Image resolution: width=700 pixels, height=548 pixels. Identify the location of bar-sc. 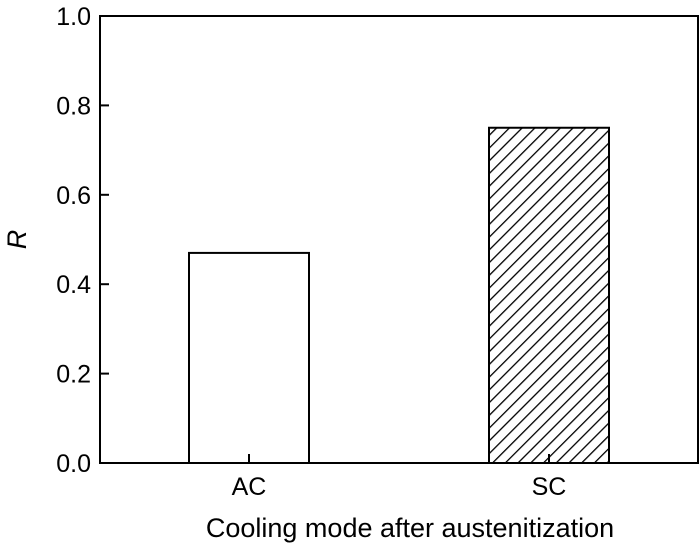
(549, 295).